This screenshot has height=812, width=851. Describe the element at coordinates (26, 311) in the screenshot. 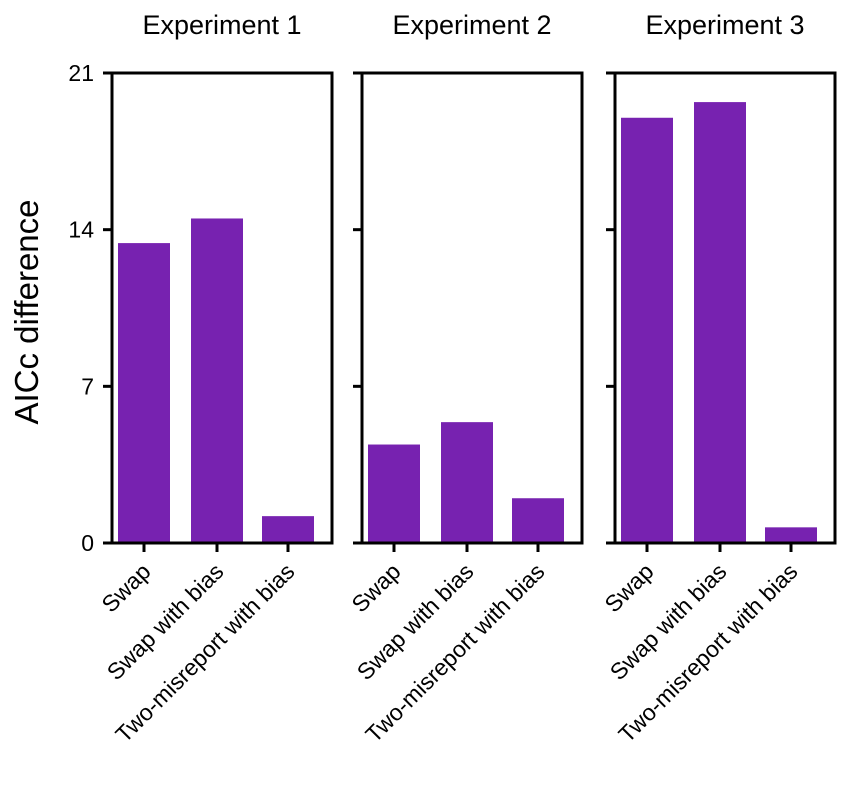

I see `y-axis-label: AICc difference` at that location.